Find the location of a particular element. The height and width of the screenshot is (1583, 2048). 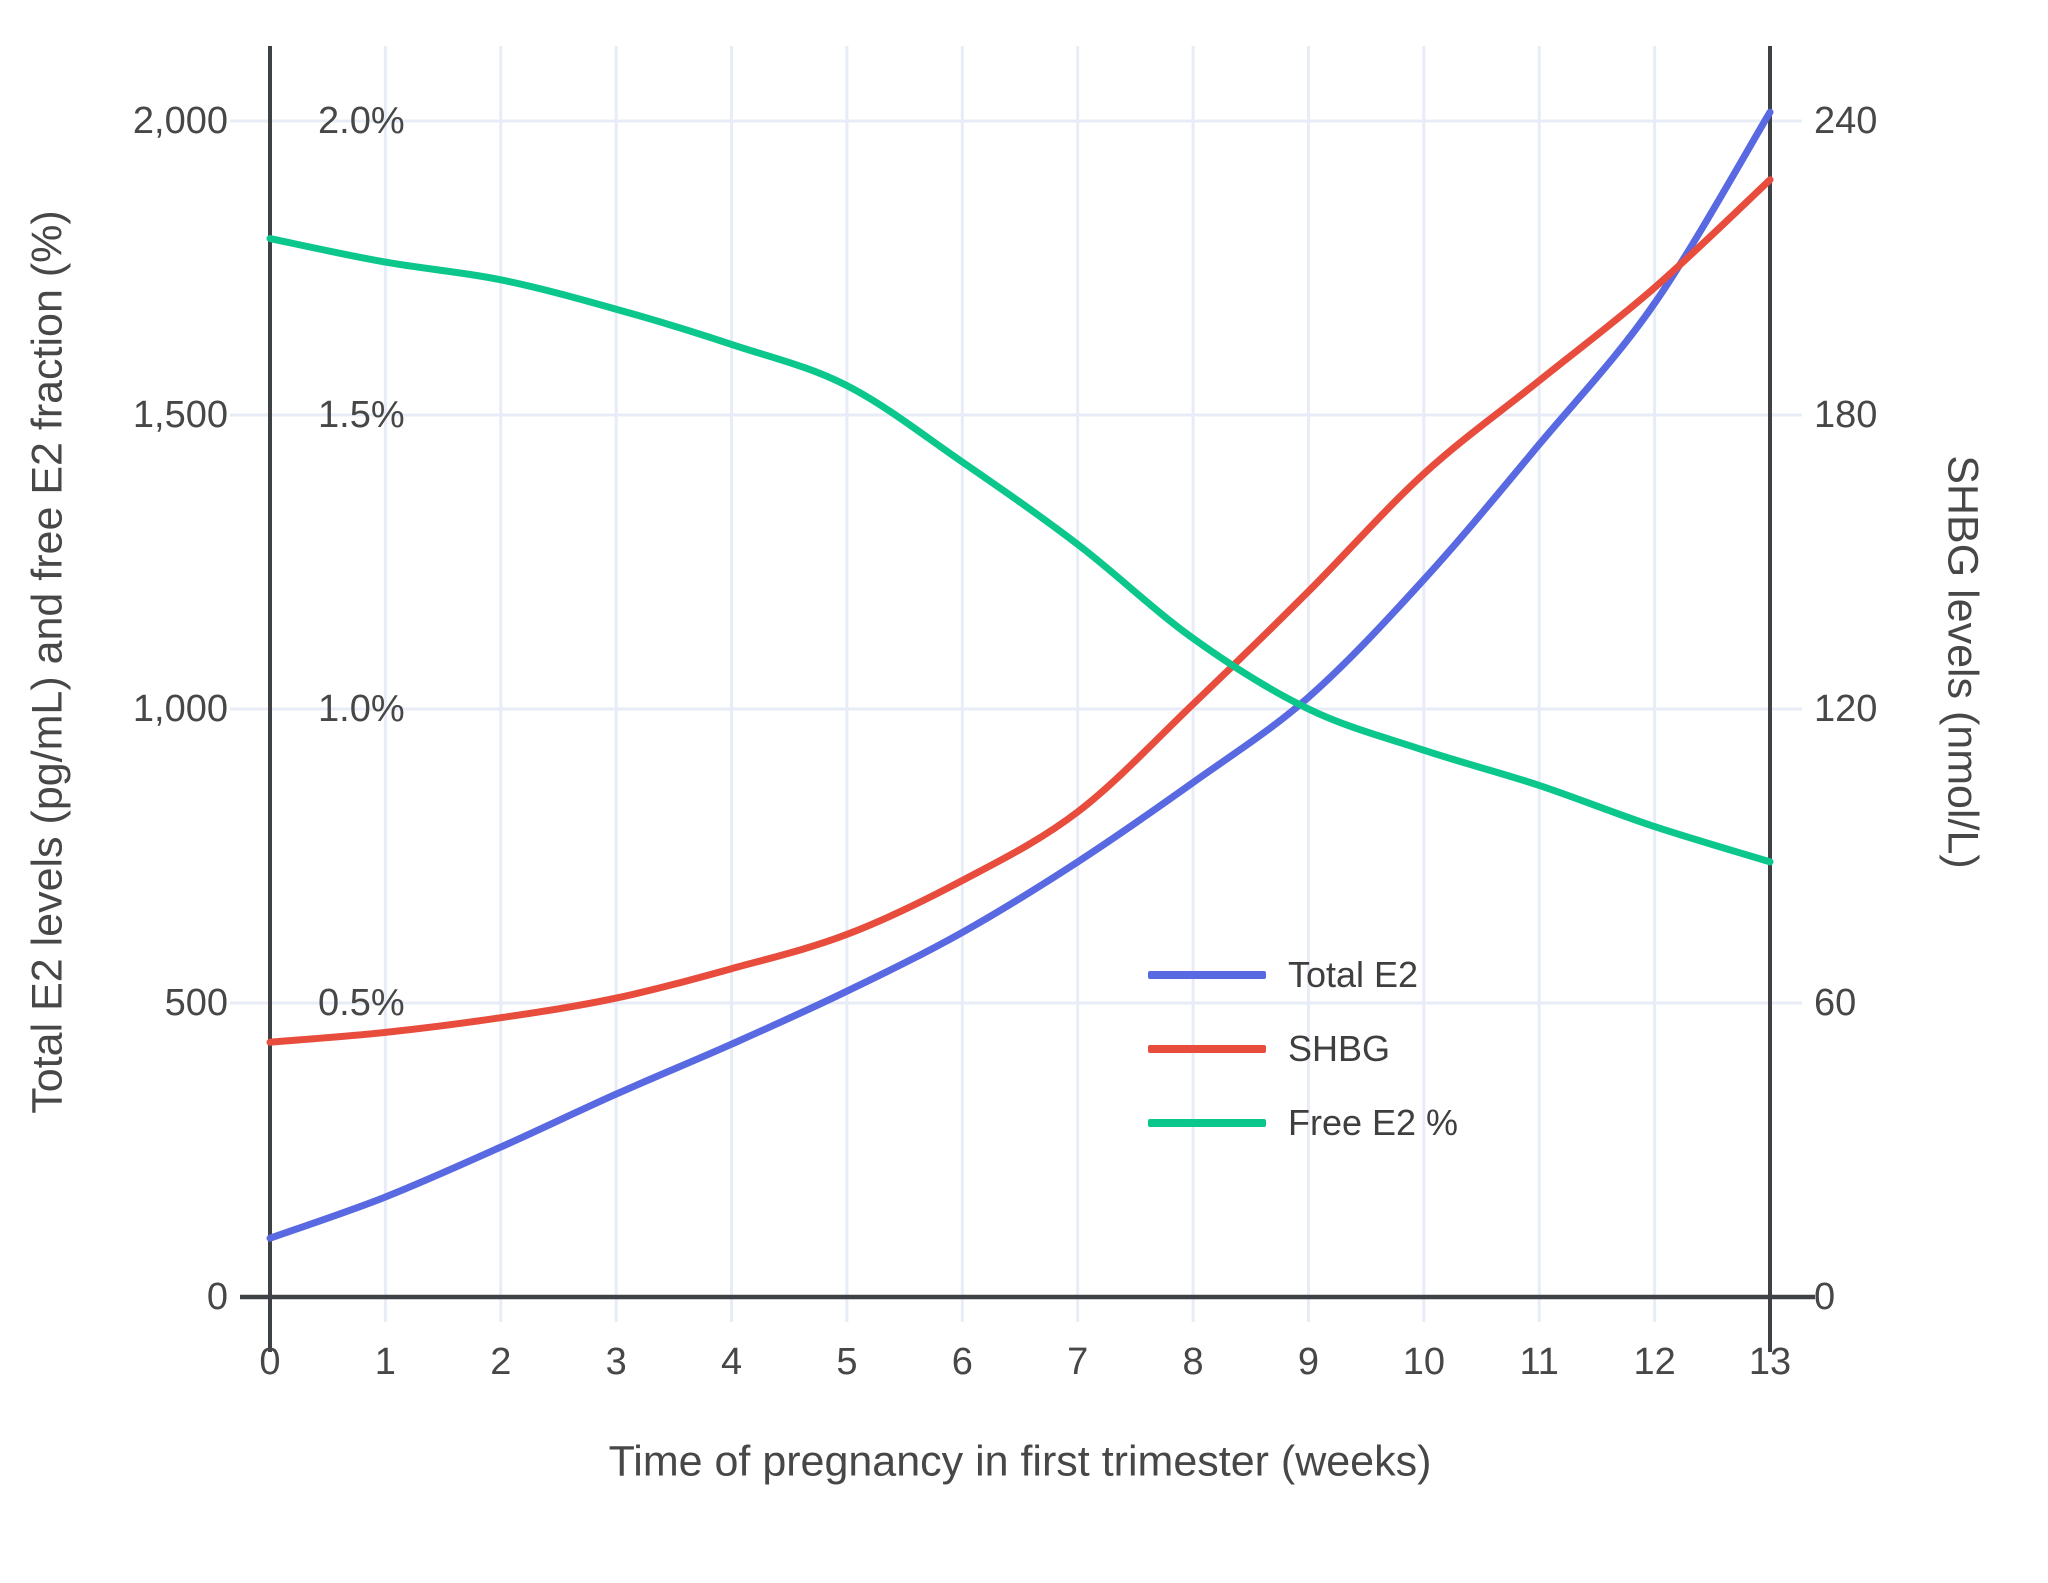

legend-swatch-shbg-line is located at coordinates (1207, 1049).